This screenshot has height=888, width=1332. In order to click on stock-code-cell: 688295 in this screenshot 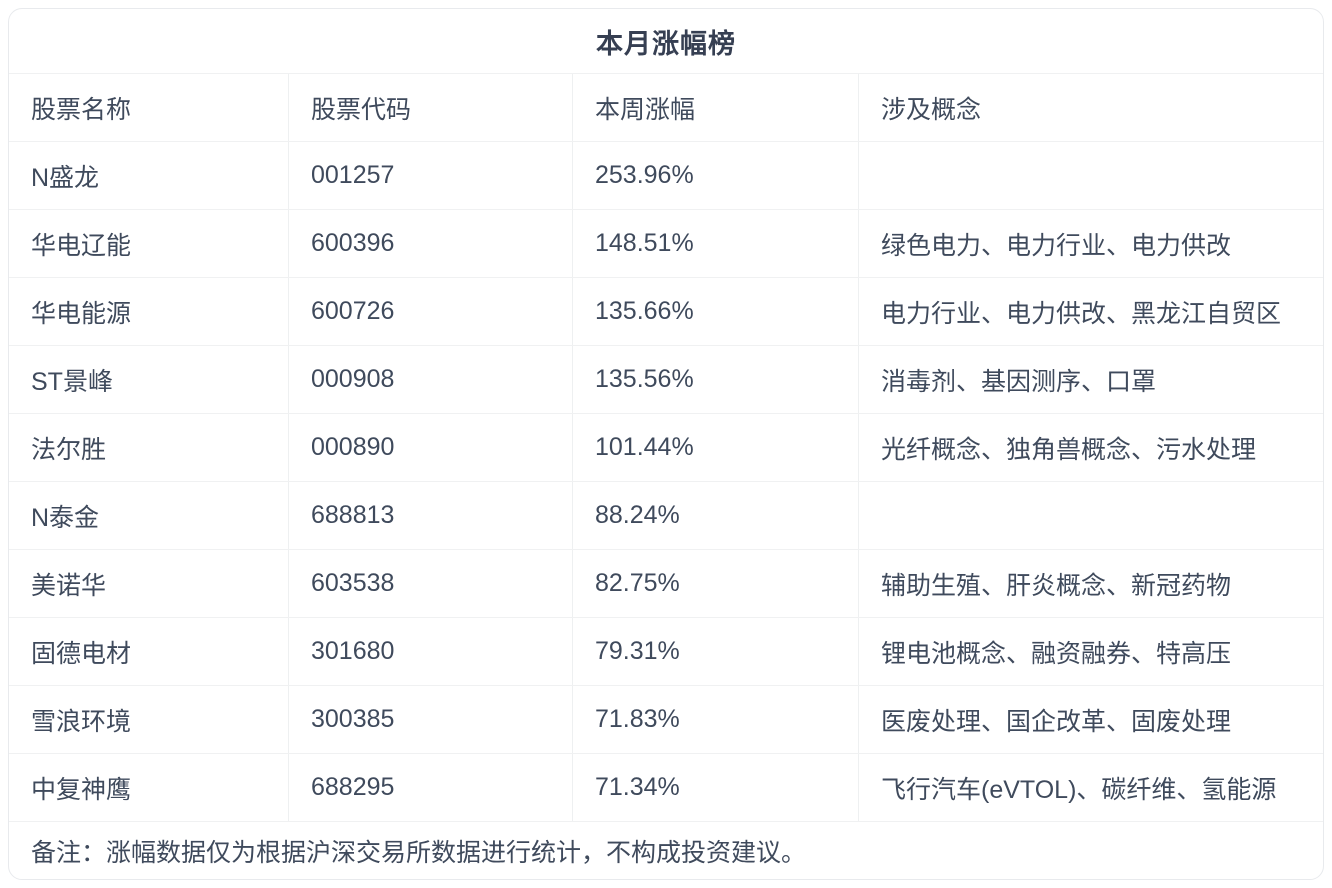, I will do `click(431, 787)`.